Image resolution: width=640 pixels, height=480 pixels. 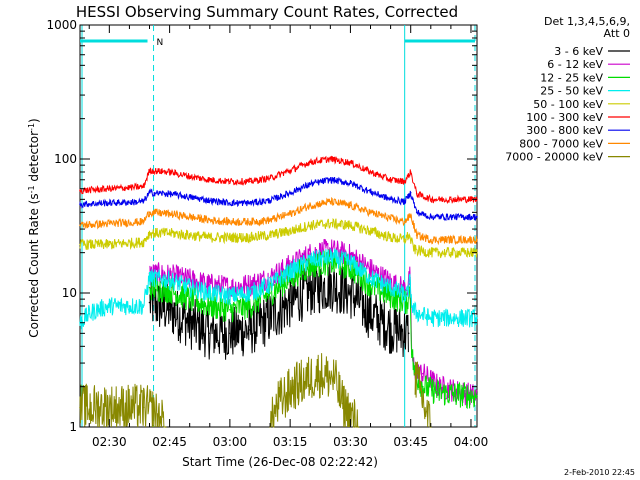 What do you see at coordinates (69, 293) in the screenshot?
I see `y-tick-label: 10` at bounding box center [69, 293].